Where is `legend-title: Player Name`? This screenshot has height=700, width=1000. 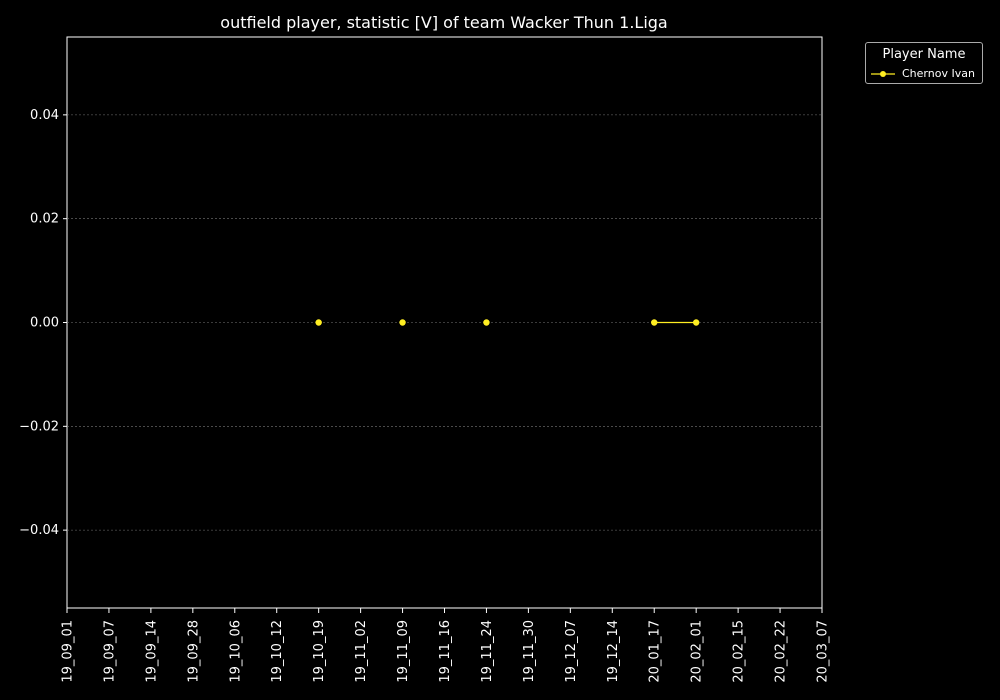 legend-title: Player Name is located at coordinates (924, 54).